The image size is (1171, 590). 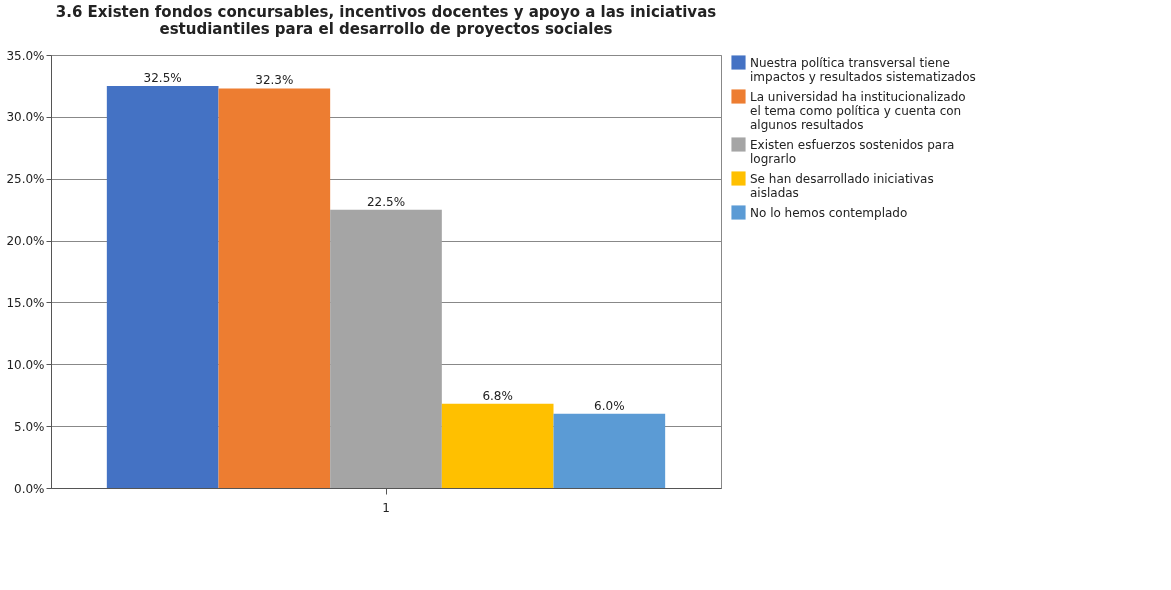 I want to click on data-label: 32.5%, so click(x=162, y=77).